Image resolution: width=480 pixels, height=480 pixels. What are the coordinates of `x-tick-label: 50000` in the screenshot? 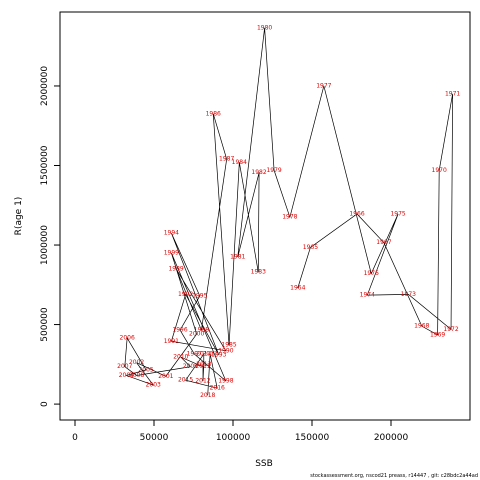 It's located at (154, 438).